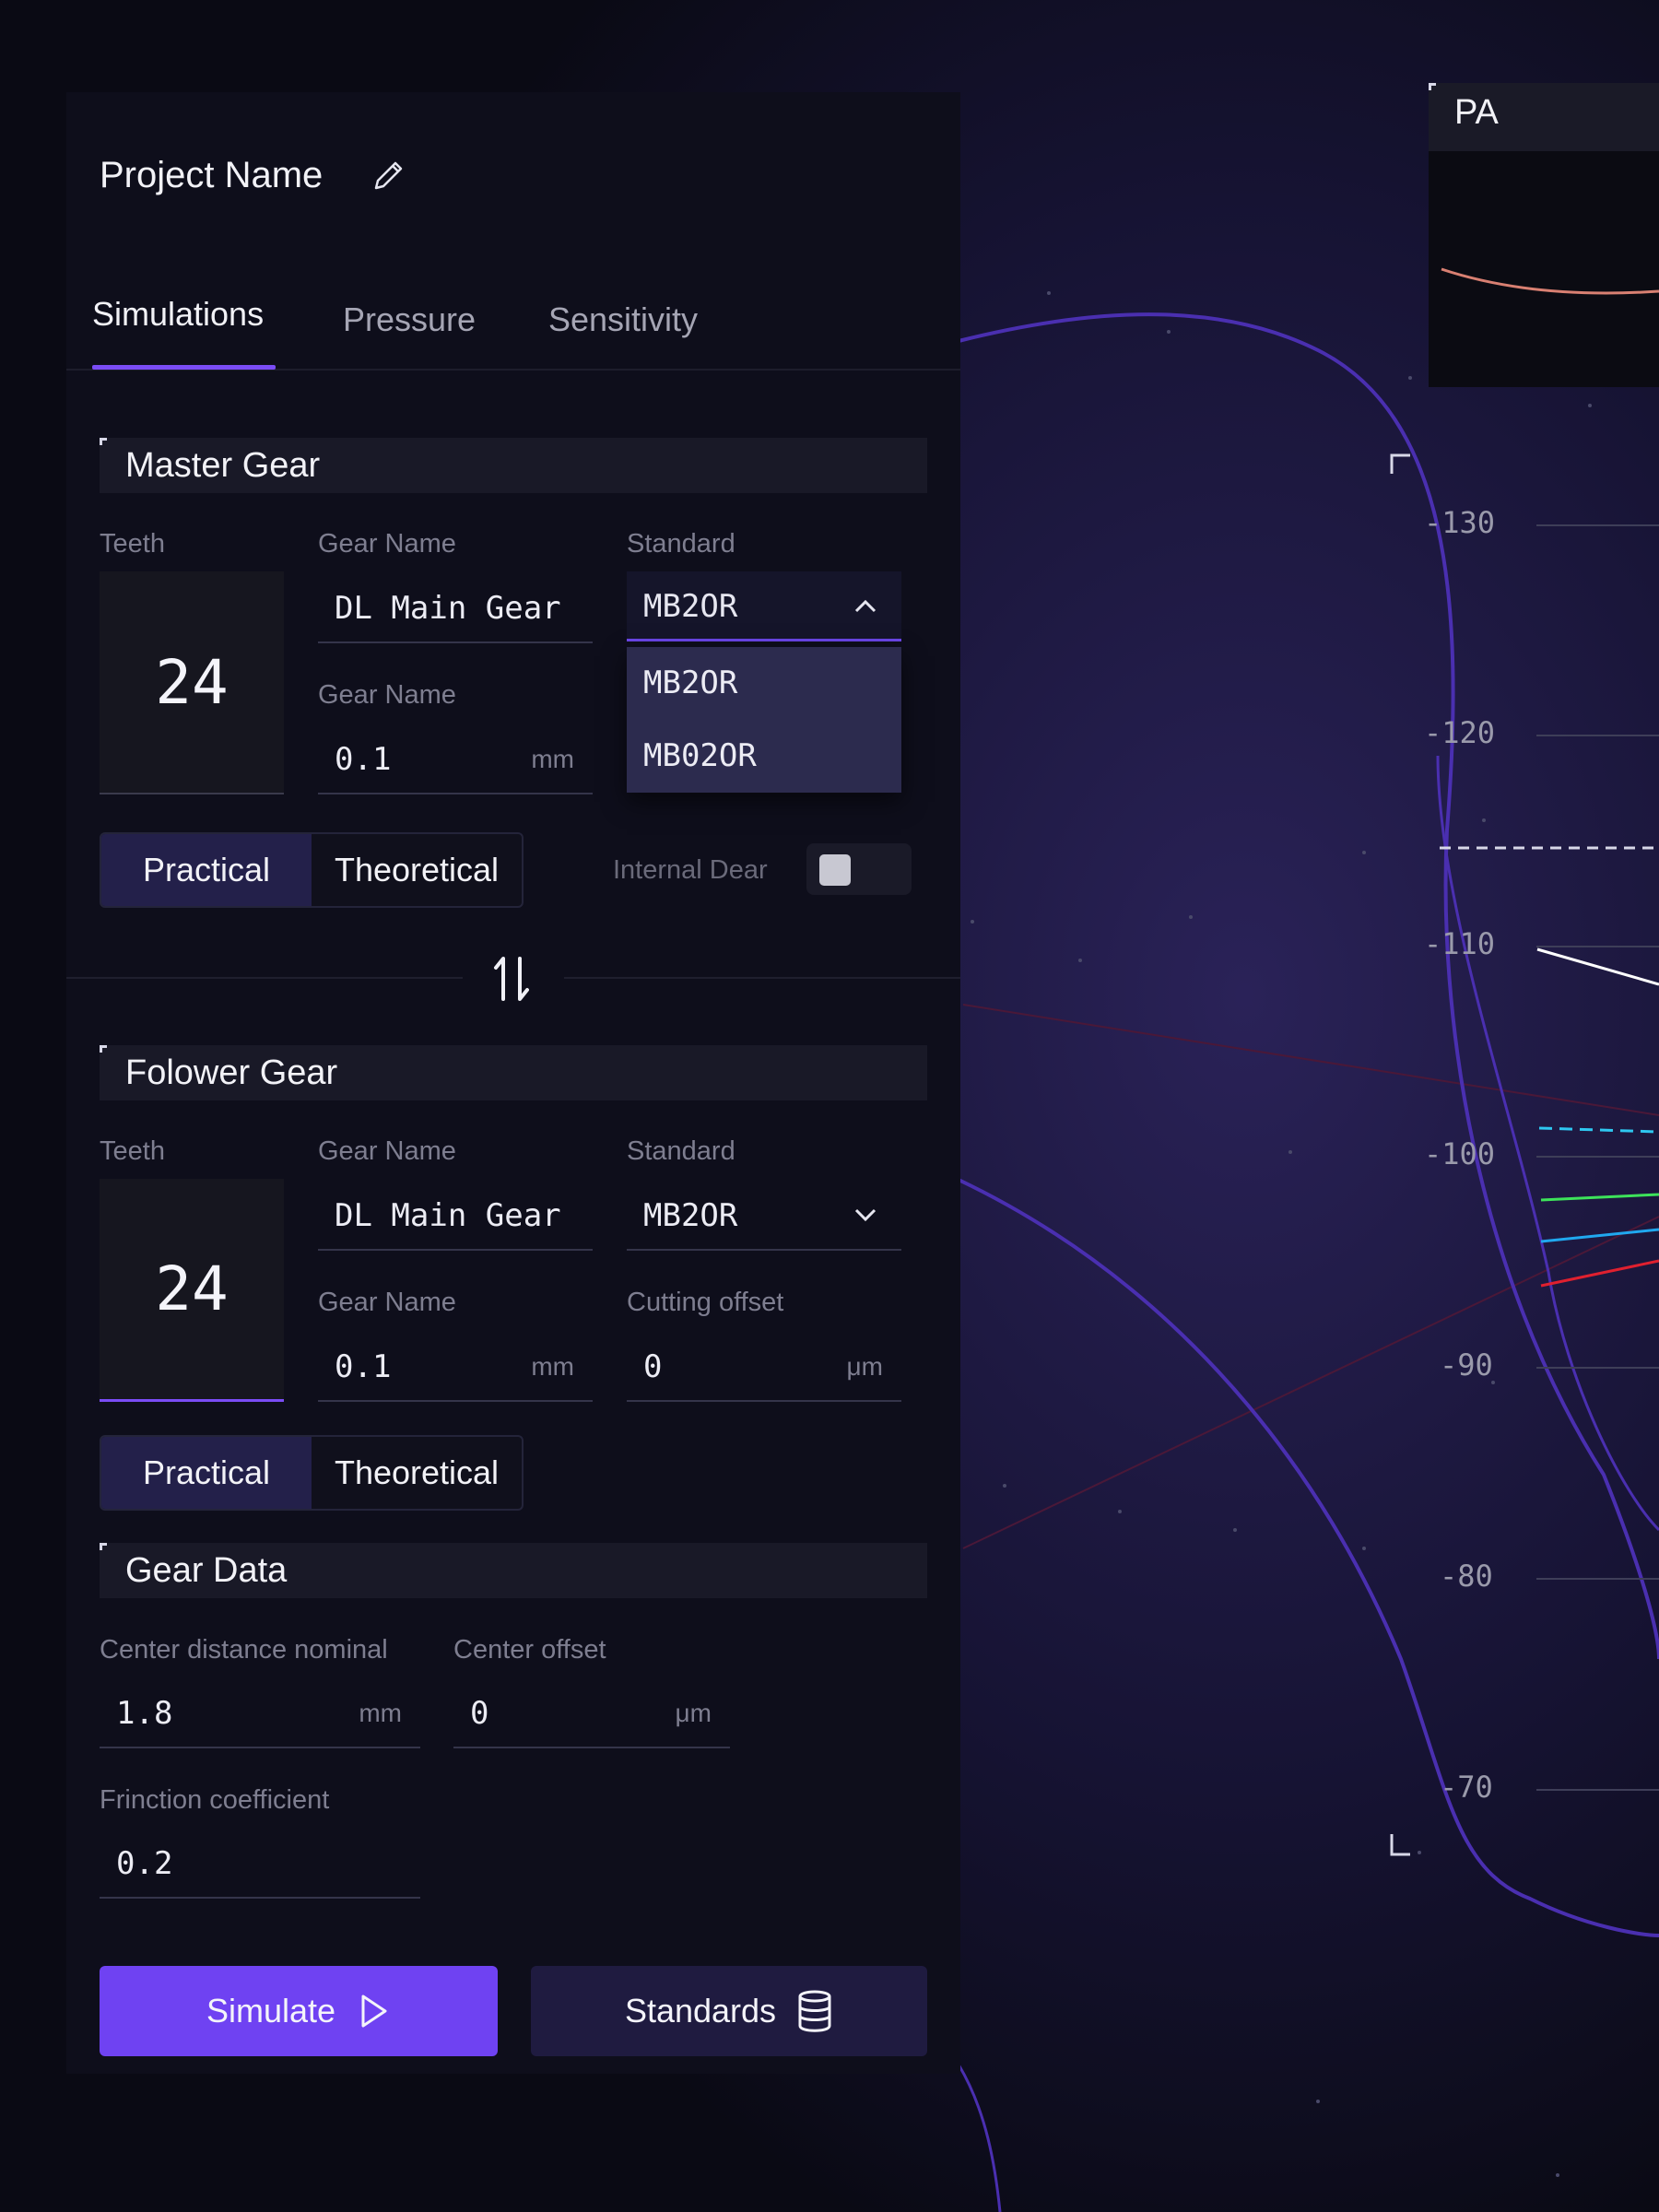 The height and width of the screenshot is (2212, 1659). What do you see at coordinates (1460, 1153) in the screenshot?
I see `y-tick-label: -100` at bounding box center [1460, 1153].